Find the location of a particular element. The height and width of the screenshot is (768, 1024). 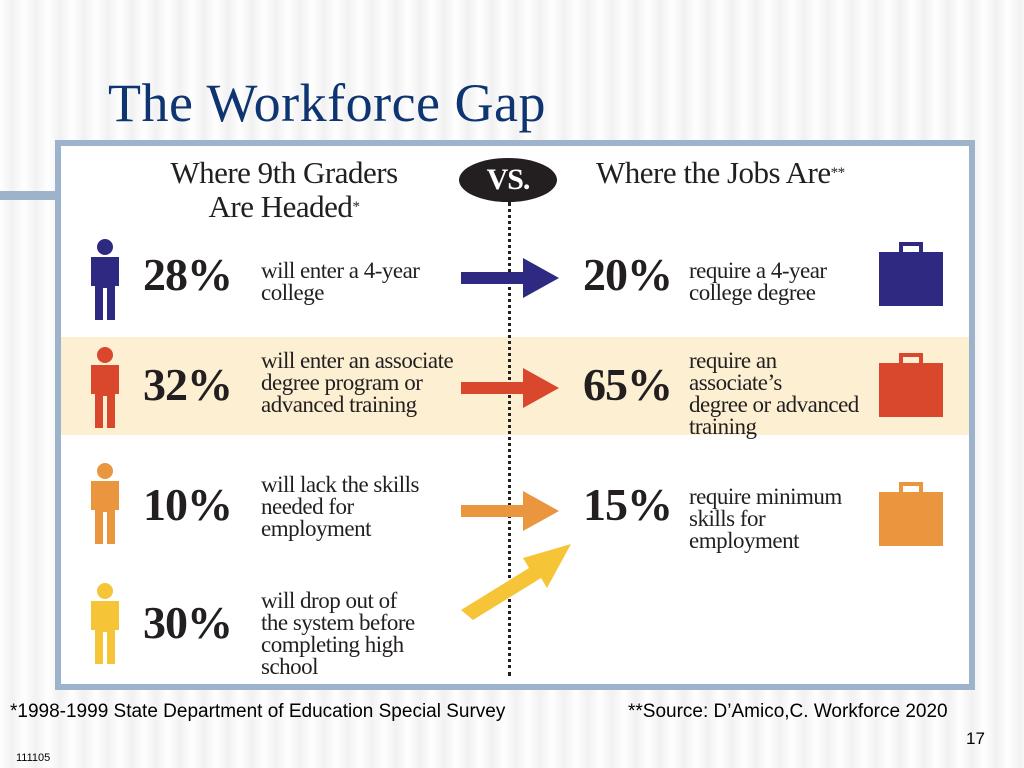

vs-badge: VS. is located at coordinates (508, 180).